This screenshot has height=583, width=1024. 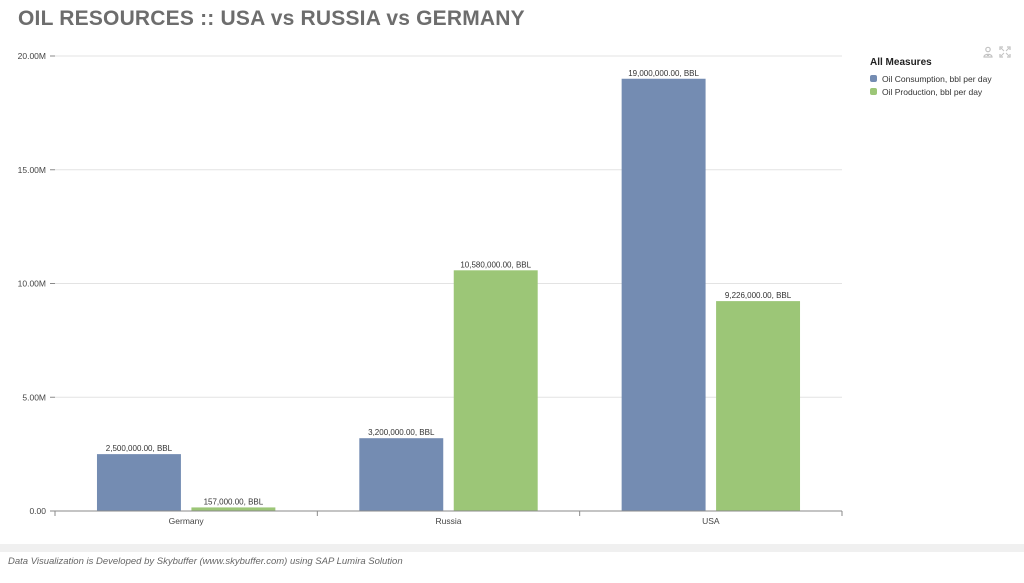 What do you see at coordinates (34, 397) in the screenshot?
I see `y-tick-label: 5.00M` at bounding box center [34, 397].